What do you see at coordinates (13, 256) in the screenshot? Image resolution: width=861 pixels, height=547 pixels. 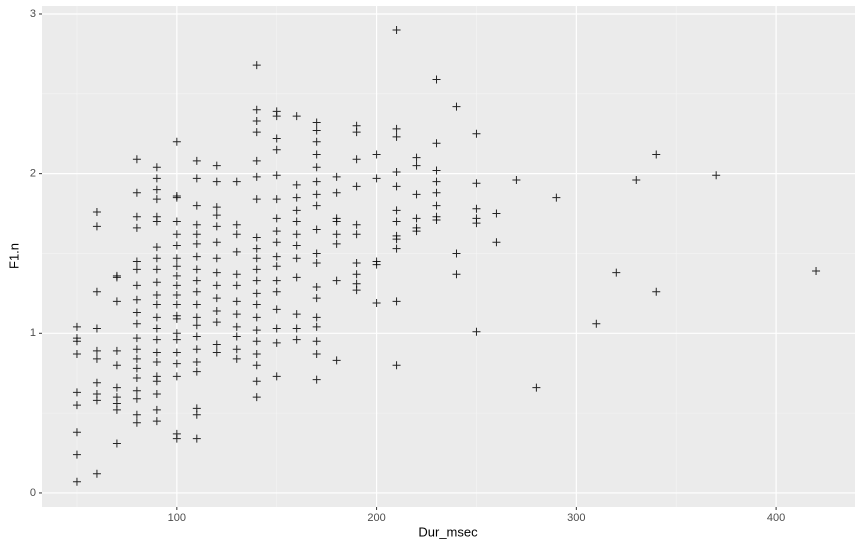 I see `y-axis-title: F1.n` at bounding box center [13, 256].